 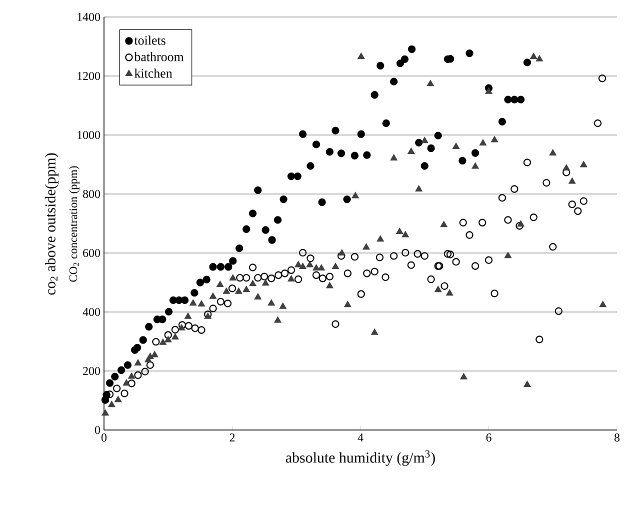 I want to click on y-tick-label: 1000, so click(x=89, y=135).